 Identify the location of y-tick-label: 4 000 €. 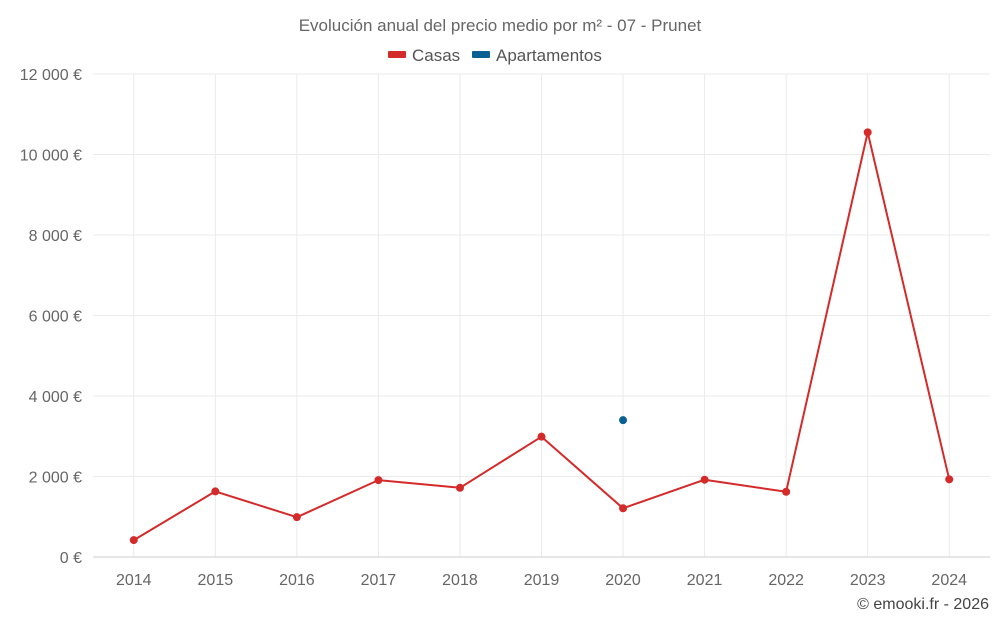
(55, 397).